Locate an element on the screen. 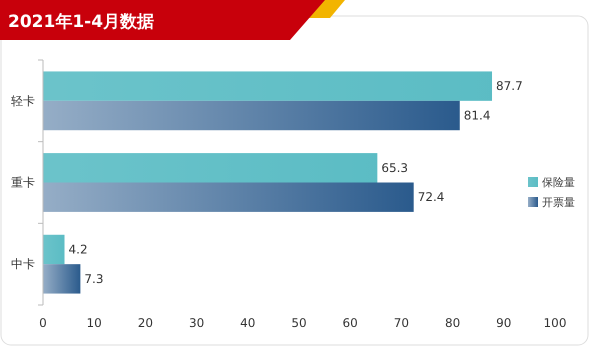 The width and height of the screenshot is (593, 349). legend-label: 保险量 is located at coordinates (558, 182).